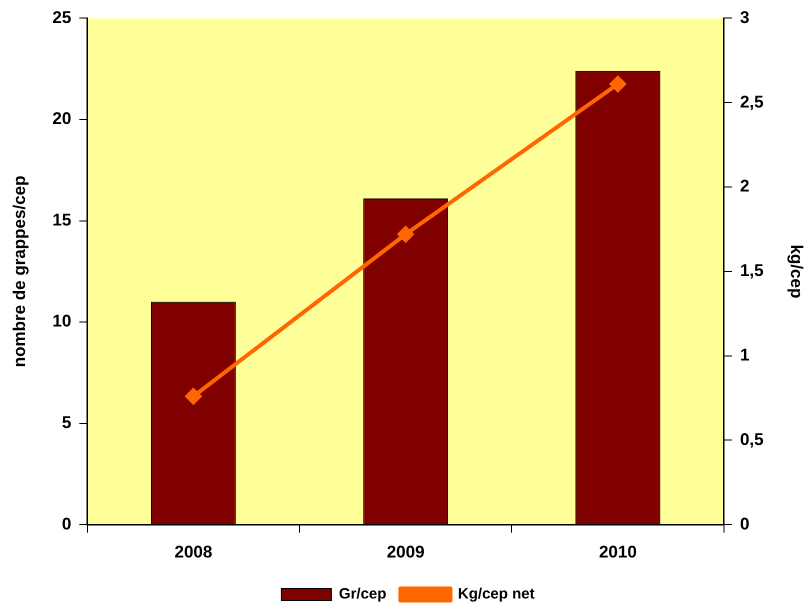 This screenshot has width=812, height=616. I want to click on x-tick-label: 2008, so click(193, 552).